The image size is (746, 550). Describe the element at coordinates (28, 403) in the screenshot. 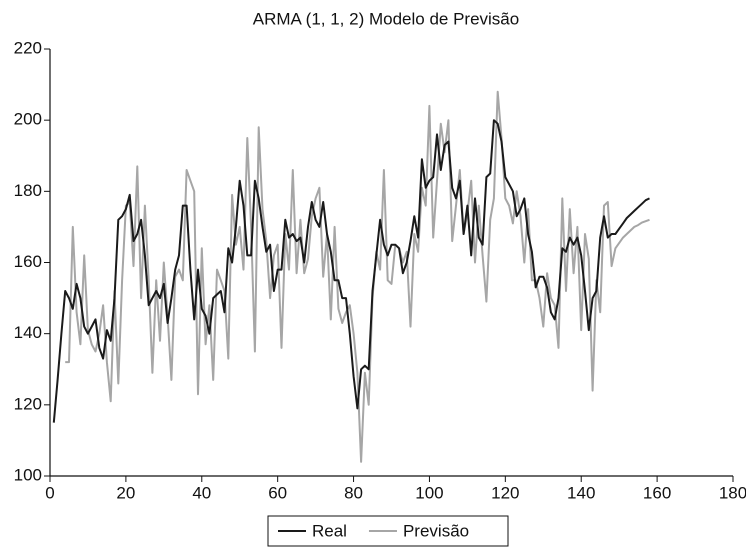

I see `y-tick-label: 120` at that location.